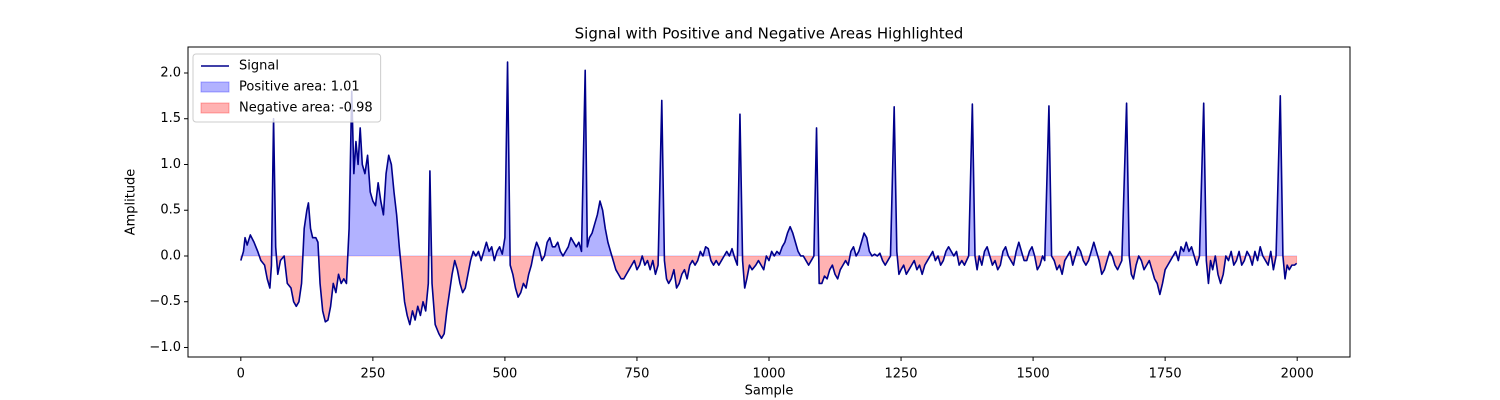 This screenshot has height=400, width=1500. Describe the element at coordinates (1165, 374) in the screenshot. I see `x-tick-label: 1750` at that location.